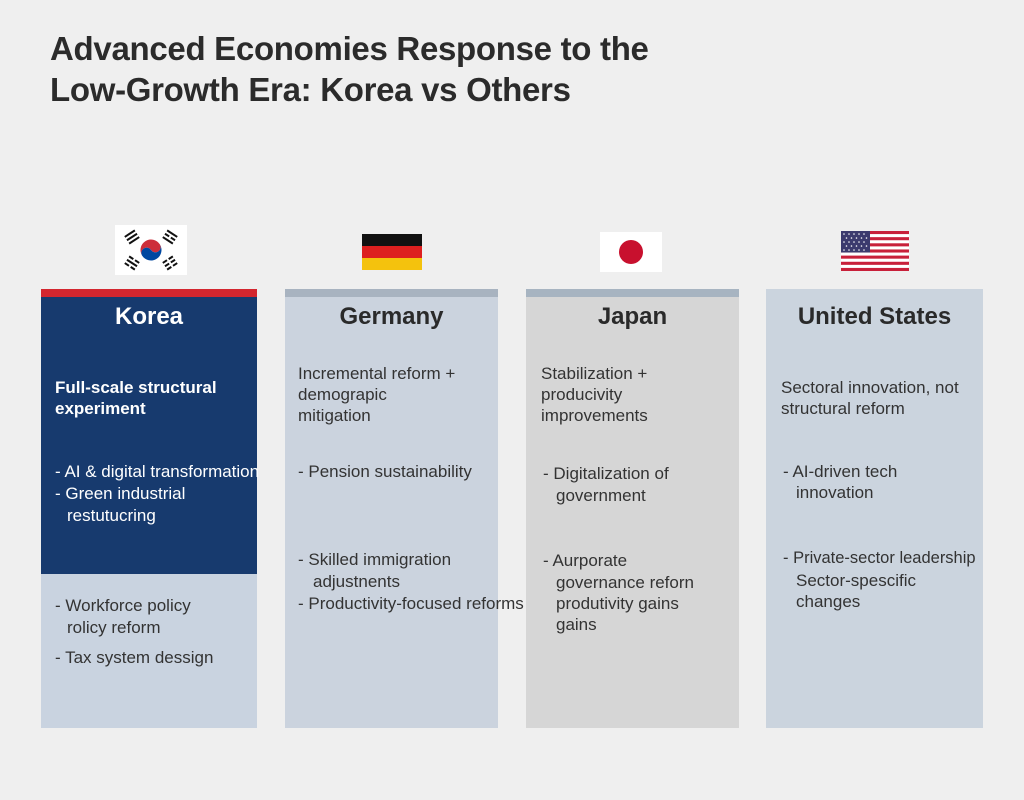 The image size is (1024, 800). Describe the element at coordinates (149, 435) in the screenshot. I see `korea-highlight-block` at that location.